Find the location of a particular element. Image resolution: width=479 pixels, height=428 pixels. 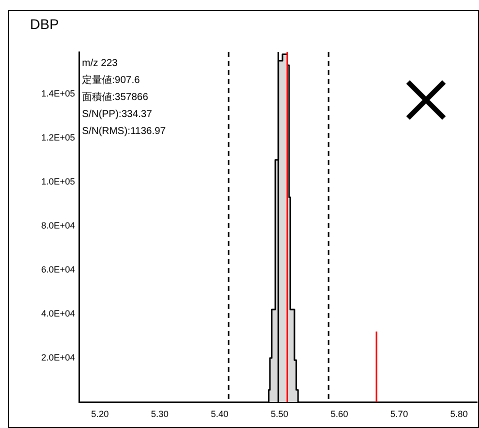

x-tick-label: 5.50 is located at coordinates (279, 413).